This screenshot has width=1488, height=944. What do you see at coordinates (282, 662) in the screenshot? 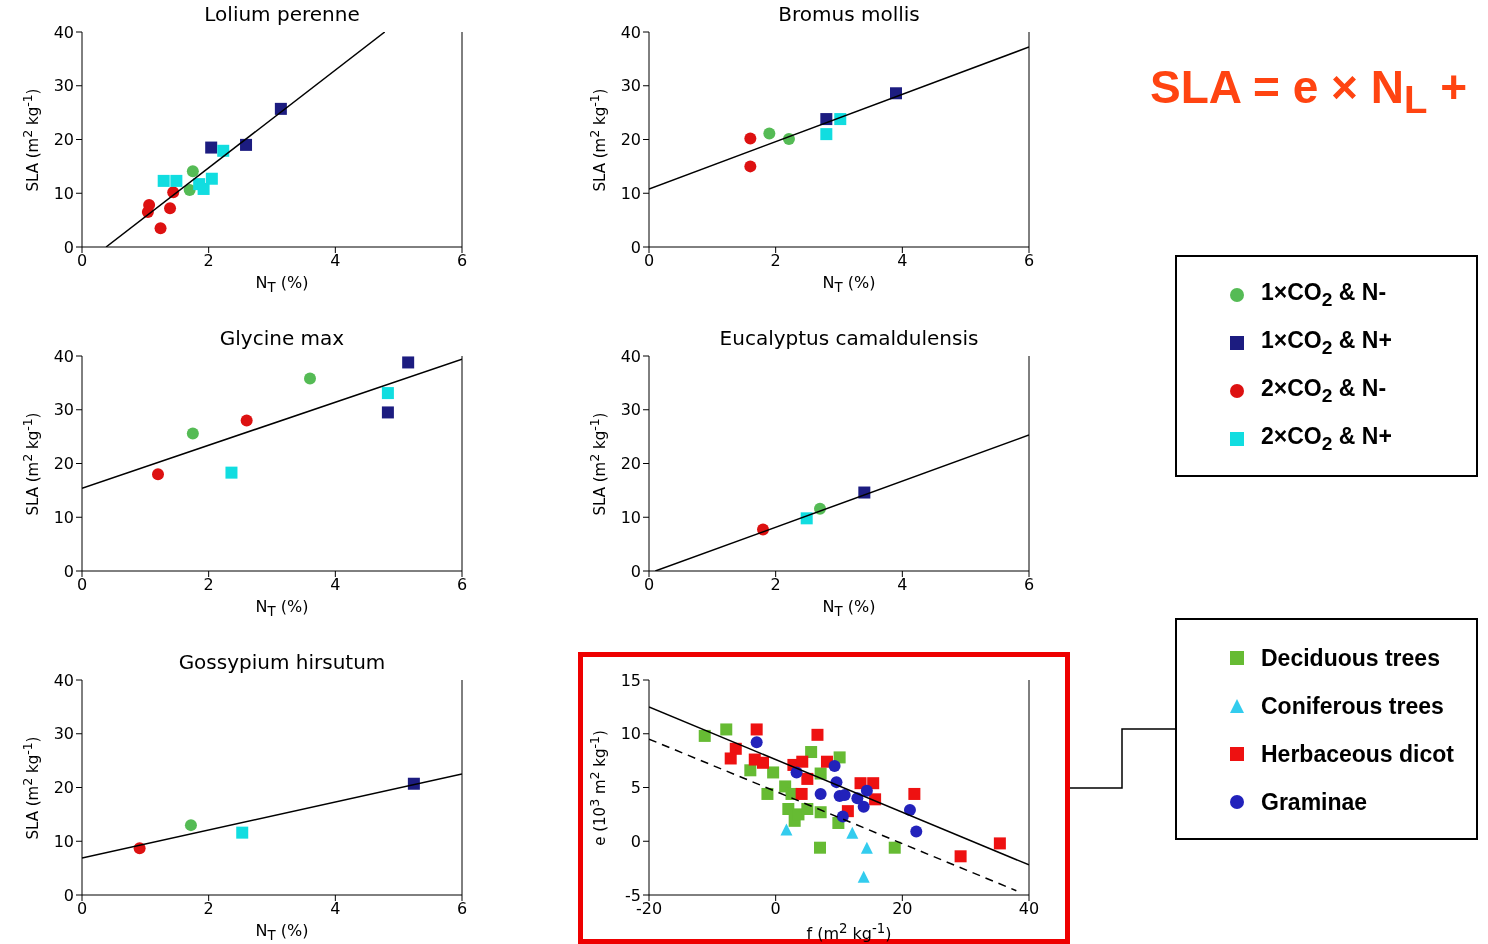
I see `chart-title: Gossypium hirsutum` at bounding box center [282, 662].